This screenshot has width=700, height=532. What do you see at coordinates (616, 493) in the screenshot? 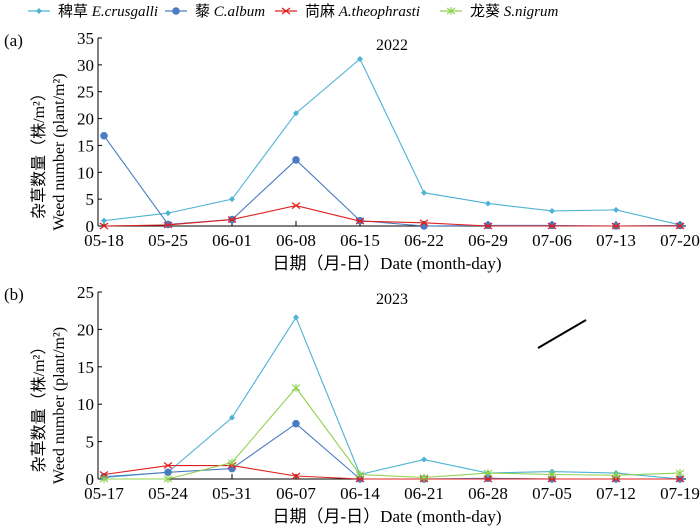
I see `x-tick-label: 07-12` at bounding box center [616, 493].